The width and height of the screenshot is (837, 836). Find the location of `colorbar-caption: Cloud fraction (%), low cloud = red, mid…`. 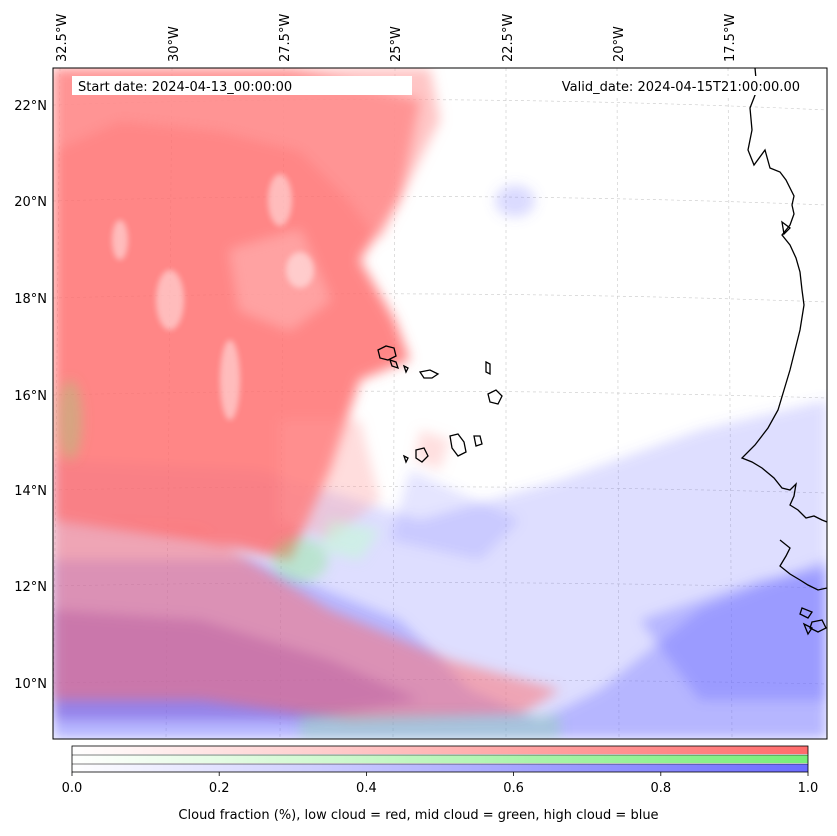

colorbar-caption: Cloud fraction (%), low cloud = red, mid… is located at coordinates (418, 815).